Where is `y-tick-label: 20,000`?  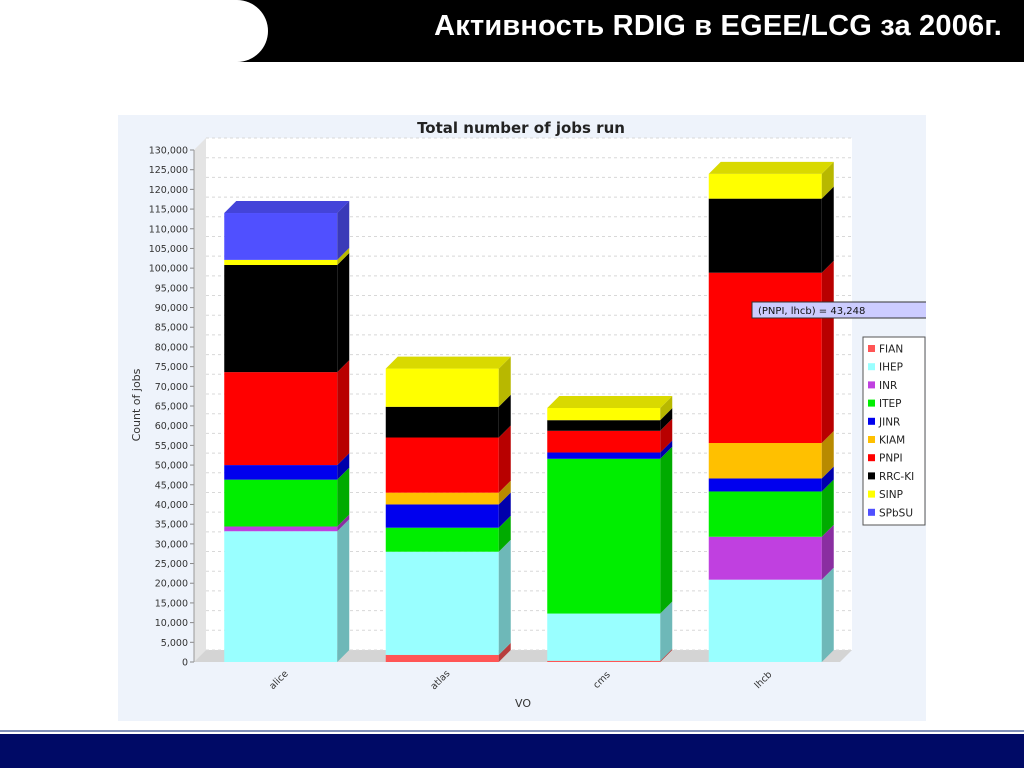
y-tick-label: 20,000 is located at coordinates (171, 584).